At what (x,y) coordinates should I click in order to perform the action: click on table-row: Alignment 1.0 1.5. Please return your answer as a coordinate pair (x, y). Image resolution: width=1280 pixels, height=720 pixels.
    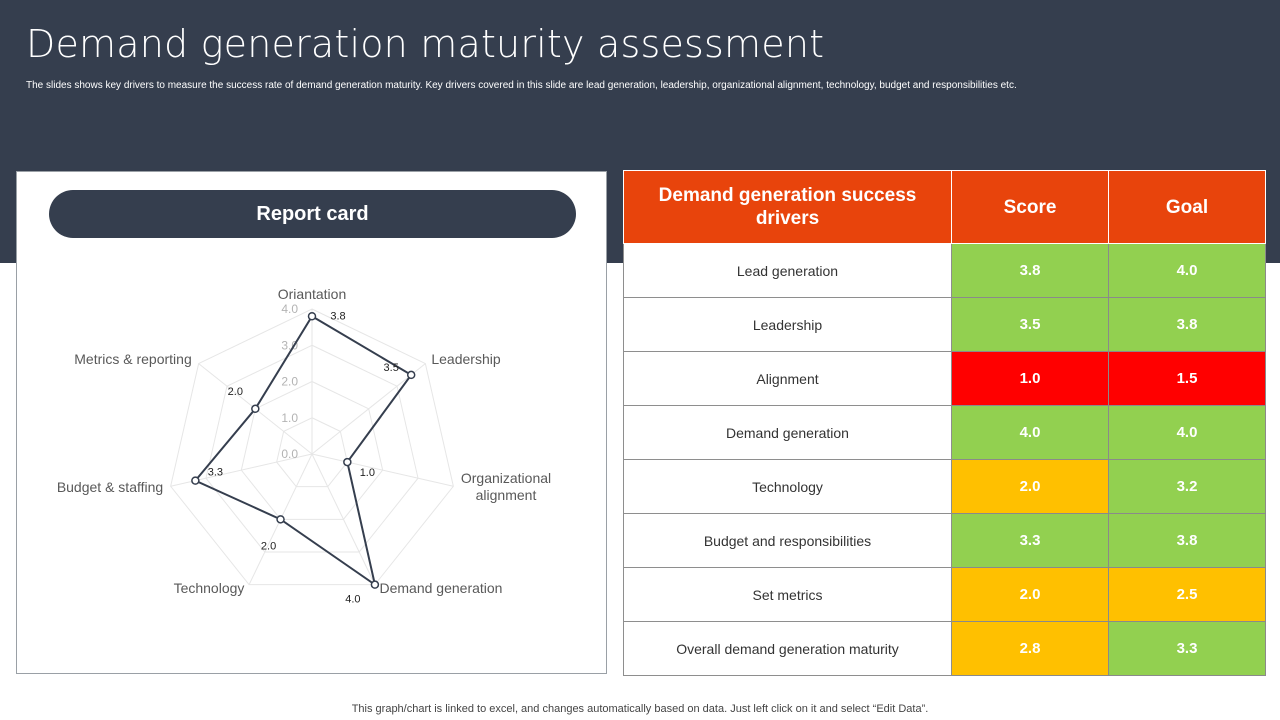
    Looking at the image, I should click on (944, 378).